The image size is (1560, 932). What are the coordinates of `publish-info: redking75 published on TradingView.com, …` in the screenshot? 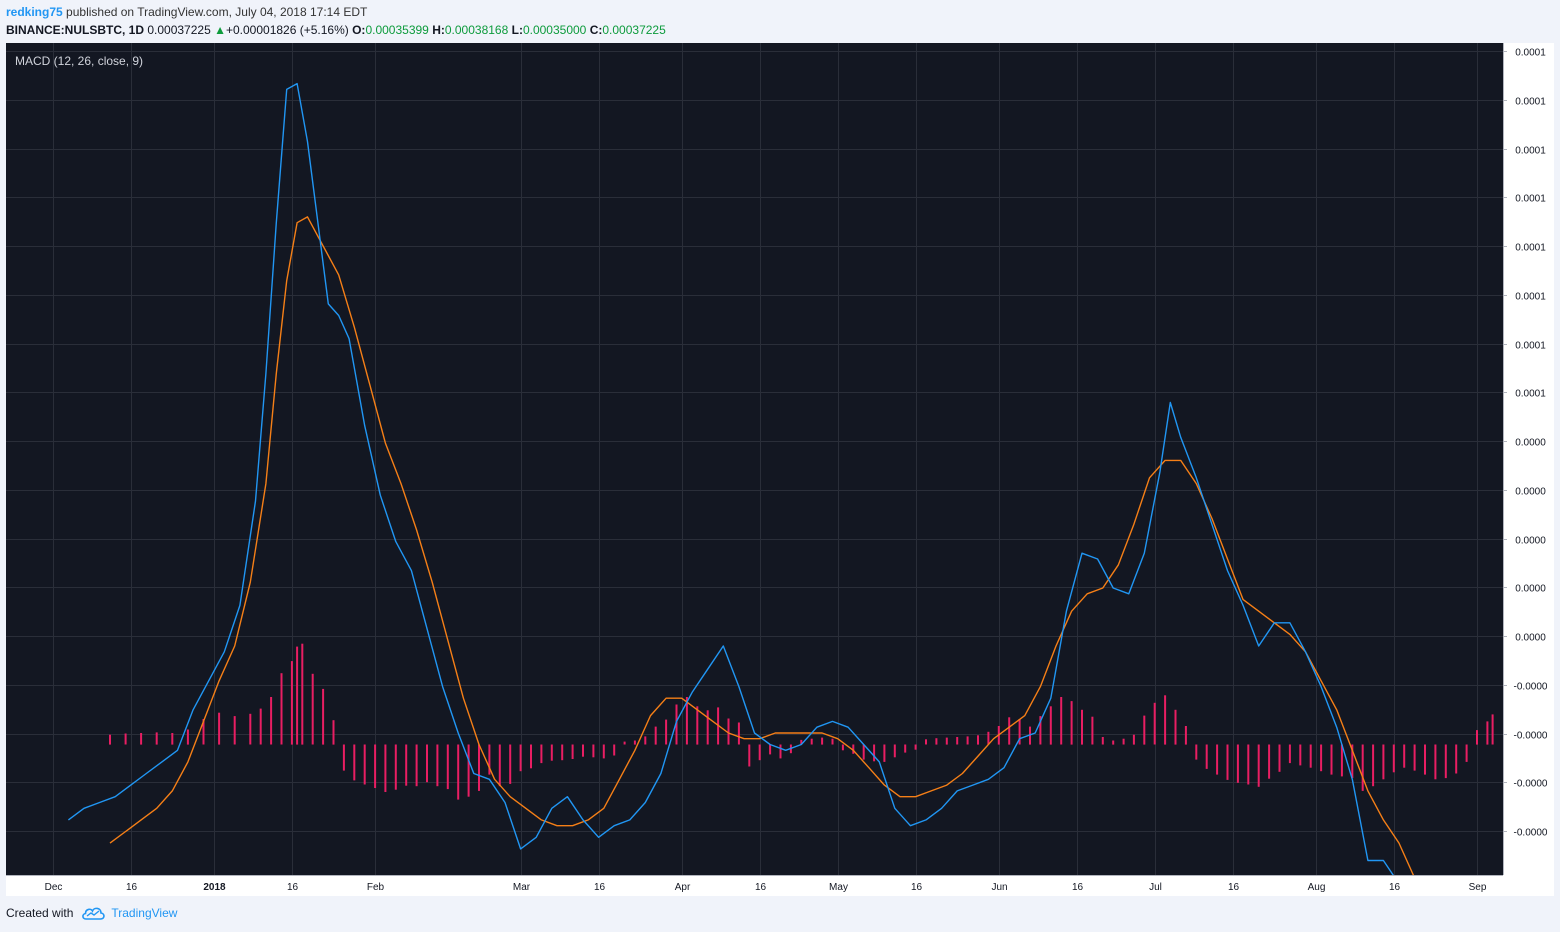 It's located at (186, 12).